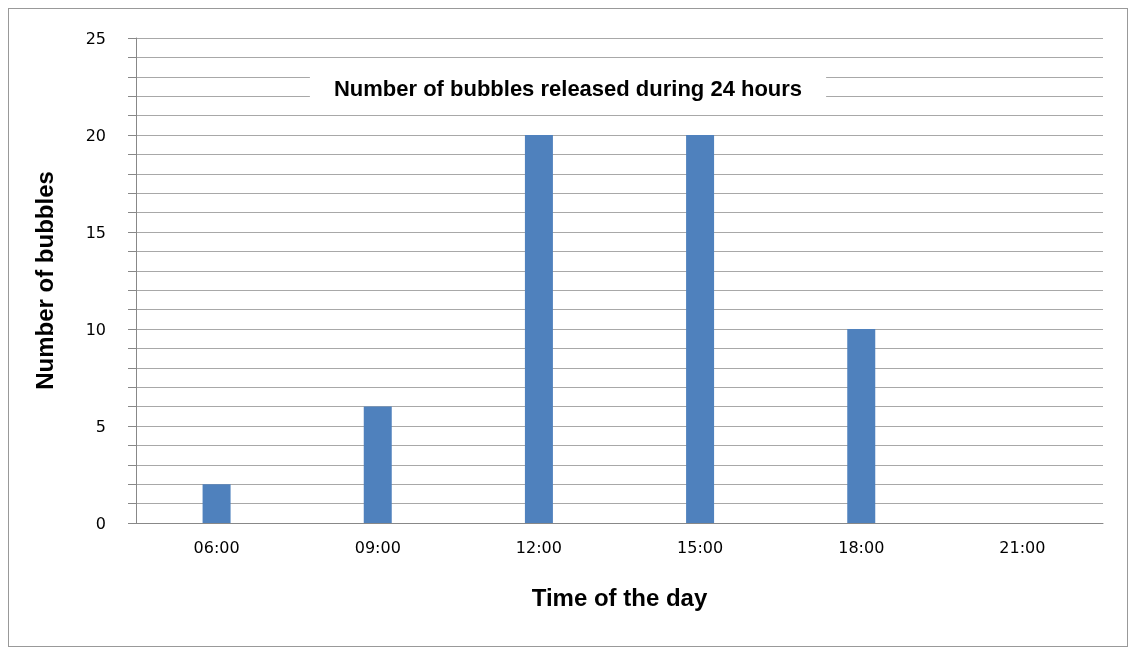 This screenshot has width=1136, height=655. Describe the element at coordinates (700, 547) in the screenshot. I see `x-tick-label: 15:00` at that location.